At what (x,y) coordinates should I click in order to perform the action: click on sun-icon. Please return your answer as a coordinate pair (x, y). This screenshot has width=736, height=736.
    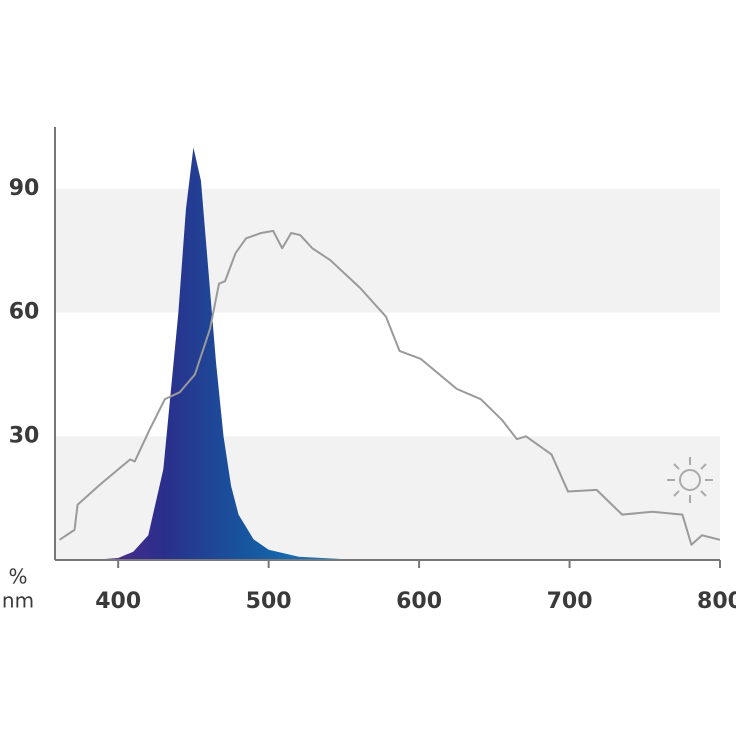
    Looking at the image, I should click on (690, 480).